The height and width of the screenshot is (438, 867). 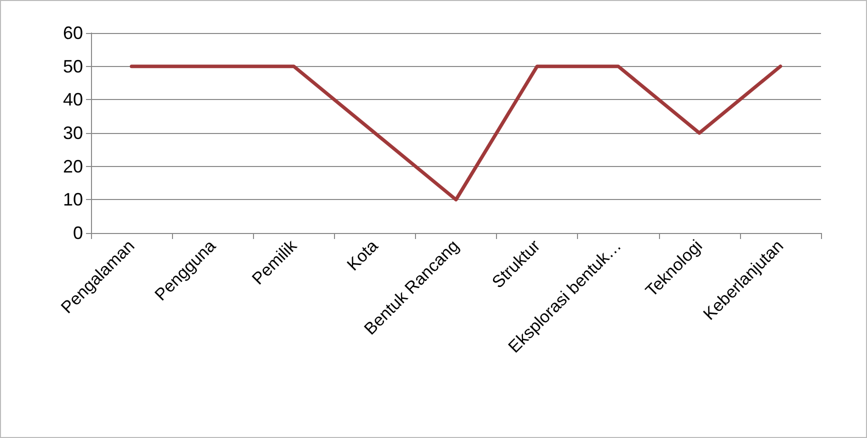 What do you see at coordinates (362, 255) in the screenshot?
I see `x-tick-label: Kota` at bounding box center [362, 255].